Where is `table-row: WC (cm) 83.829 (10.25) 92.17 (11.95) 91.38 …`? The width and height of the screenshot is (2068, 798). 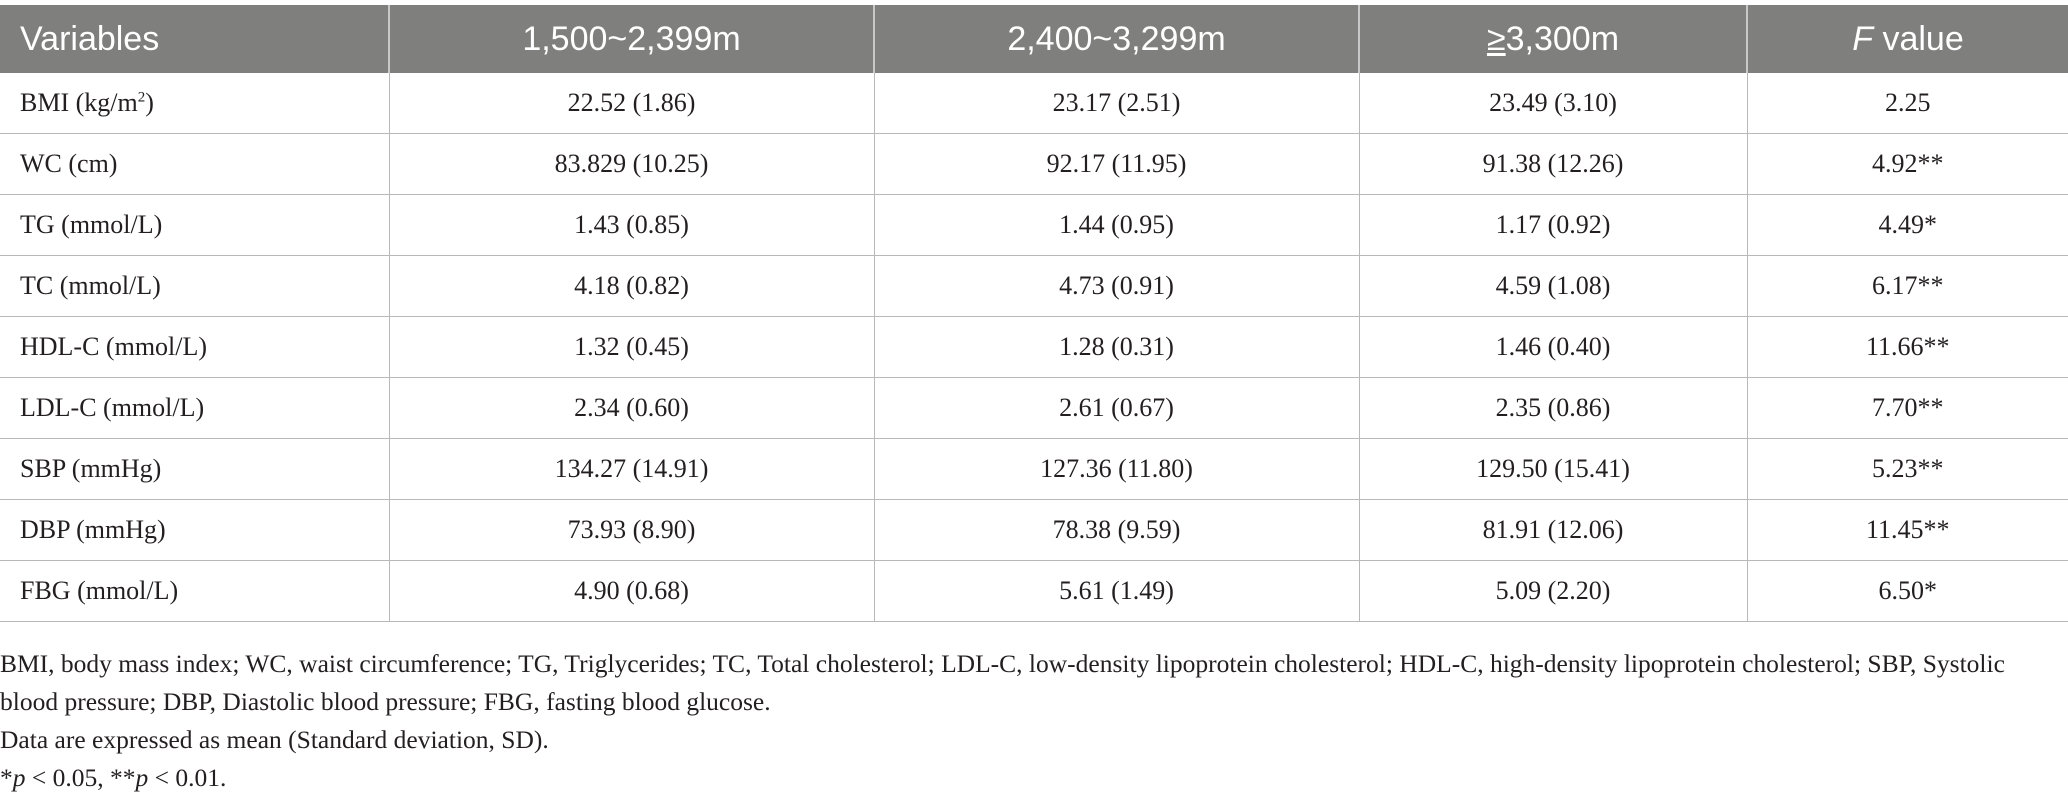 table-row: WC (cm) 83.829 (10.25) 92.17 (11.95) 91.38 … is located at coordinates (1034, 164).